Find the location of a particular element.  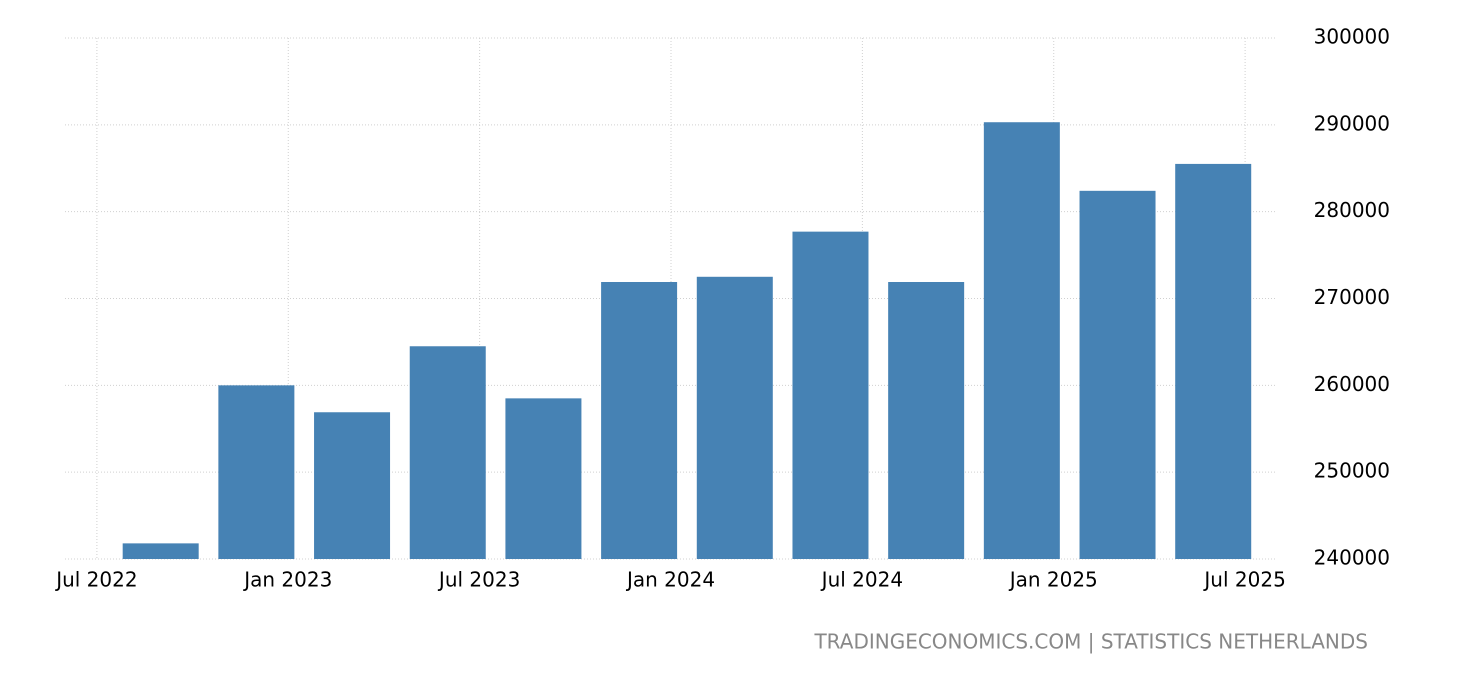

x-tick-label: Jul 2024 is located at coordinates (861, 580).